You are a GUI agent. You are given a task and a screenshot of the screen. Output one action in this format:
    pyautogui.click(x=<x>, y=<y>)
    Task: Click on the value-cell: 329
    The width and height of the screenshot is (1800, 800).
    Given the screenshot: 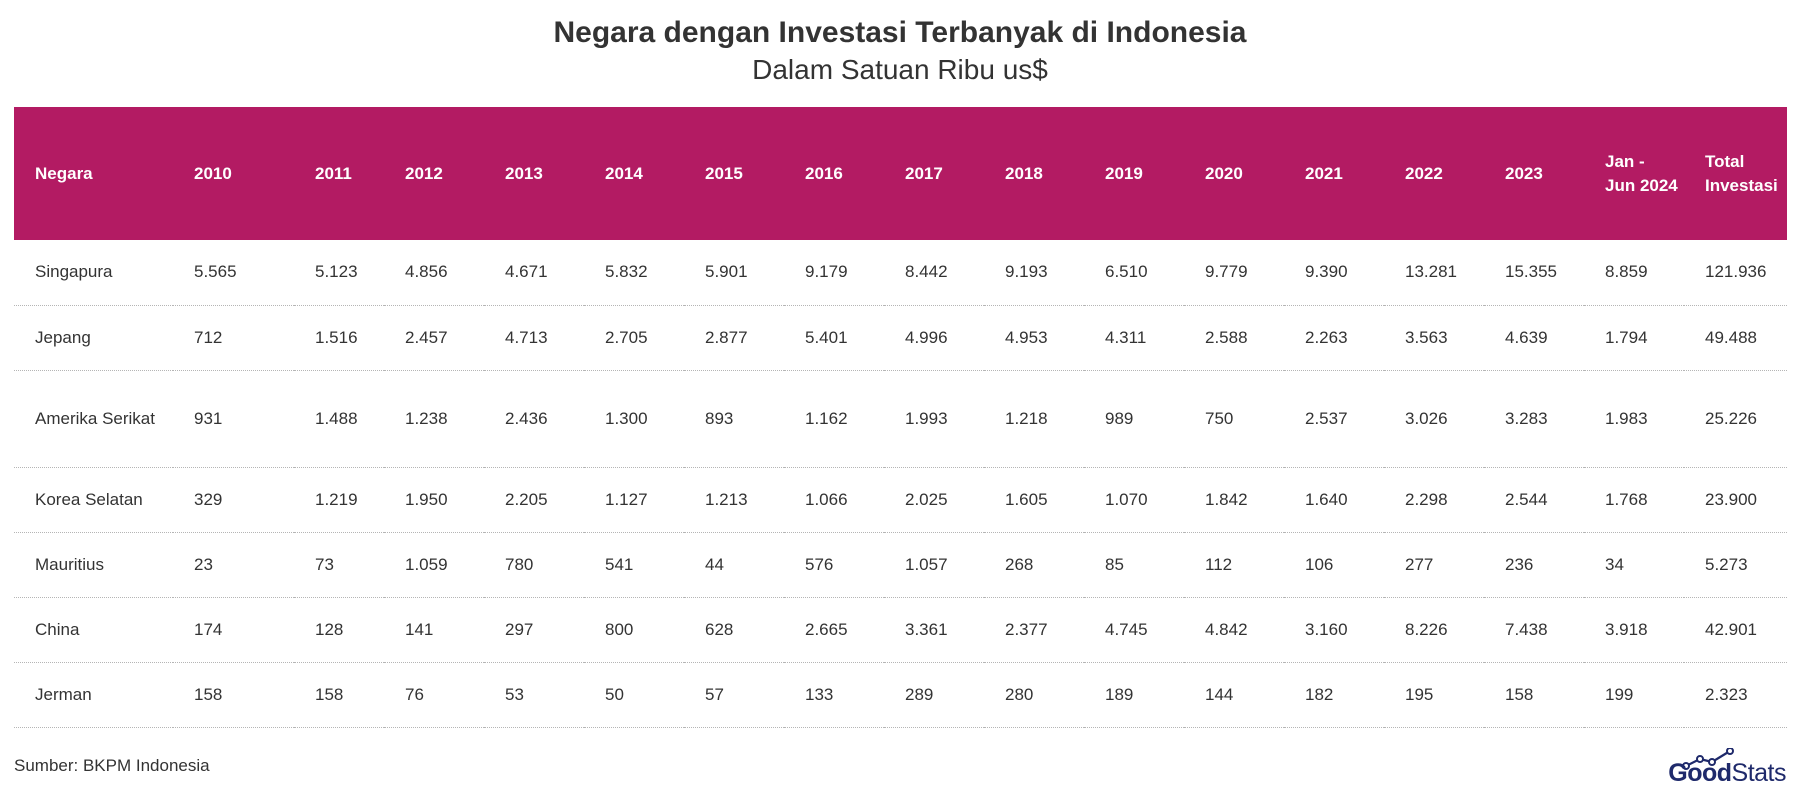 What is the action you would take?
    pyautogui.click(x=233, y=500)
    